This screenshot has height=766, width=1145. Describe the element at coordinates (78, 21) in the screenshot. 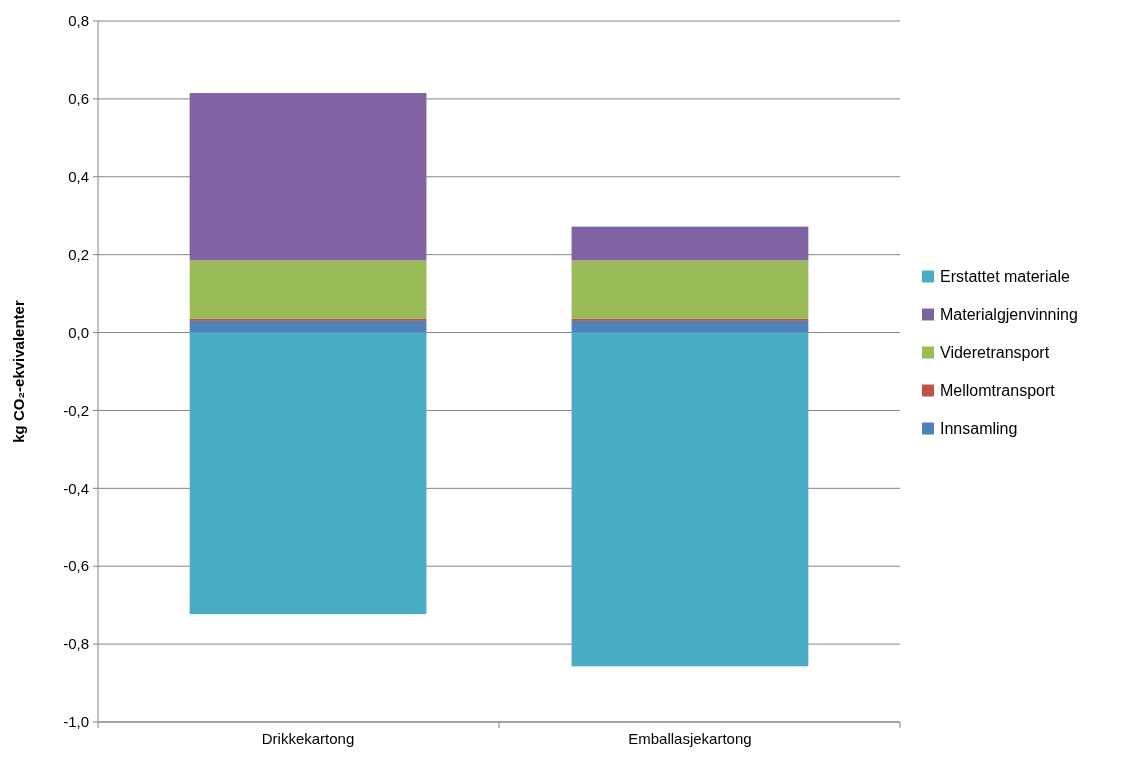

I see `y-tick-label: 0,8` at that location.